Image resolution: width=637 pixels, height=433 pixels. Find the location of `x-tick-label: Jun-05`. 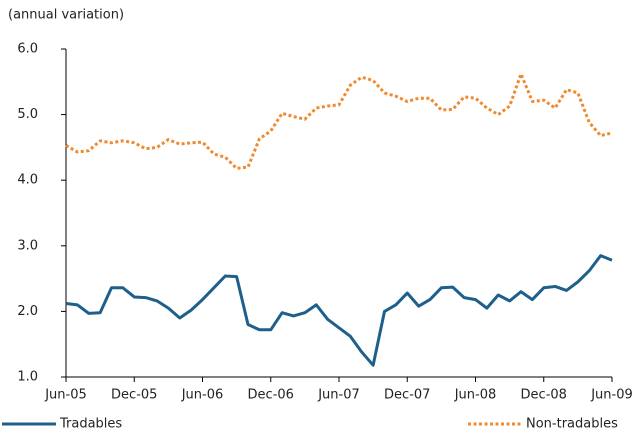

x-tick-label: Jun-05 is located at coordinates (65, 395).